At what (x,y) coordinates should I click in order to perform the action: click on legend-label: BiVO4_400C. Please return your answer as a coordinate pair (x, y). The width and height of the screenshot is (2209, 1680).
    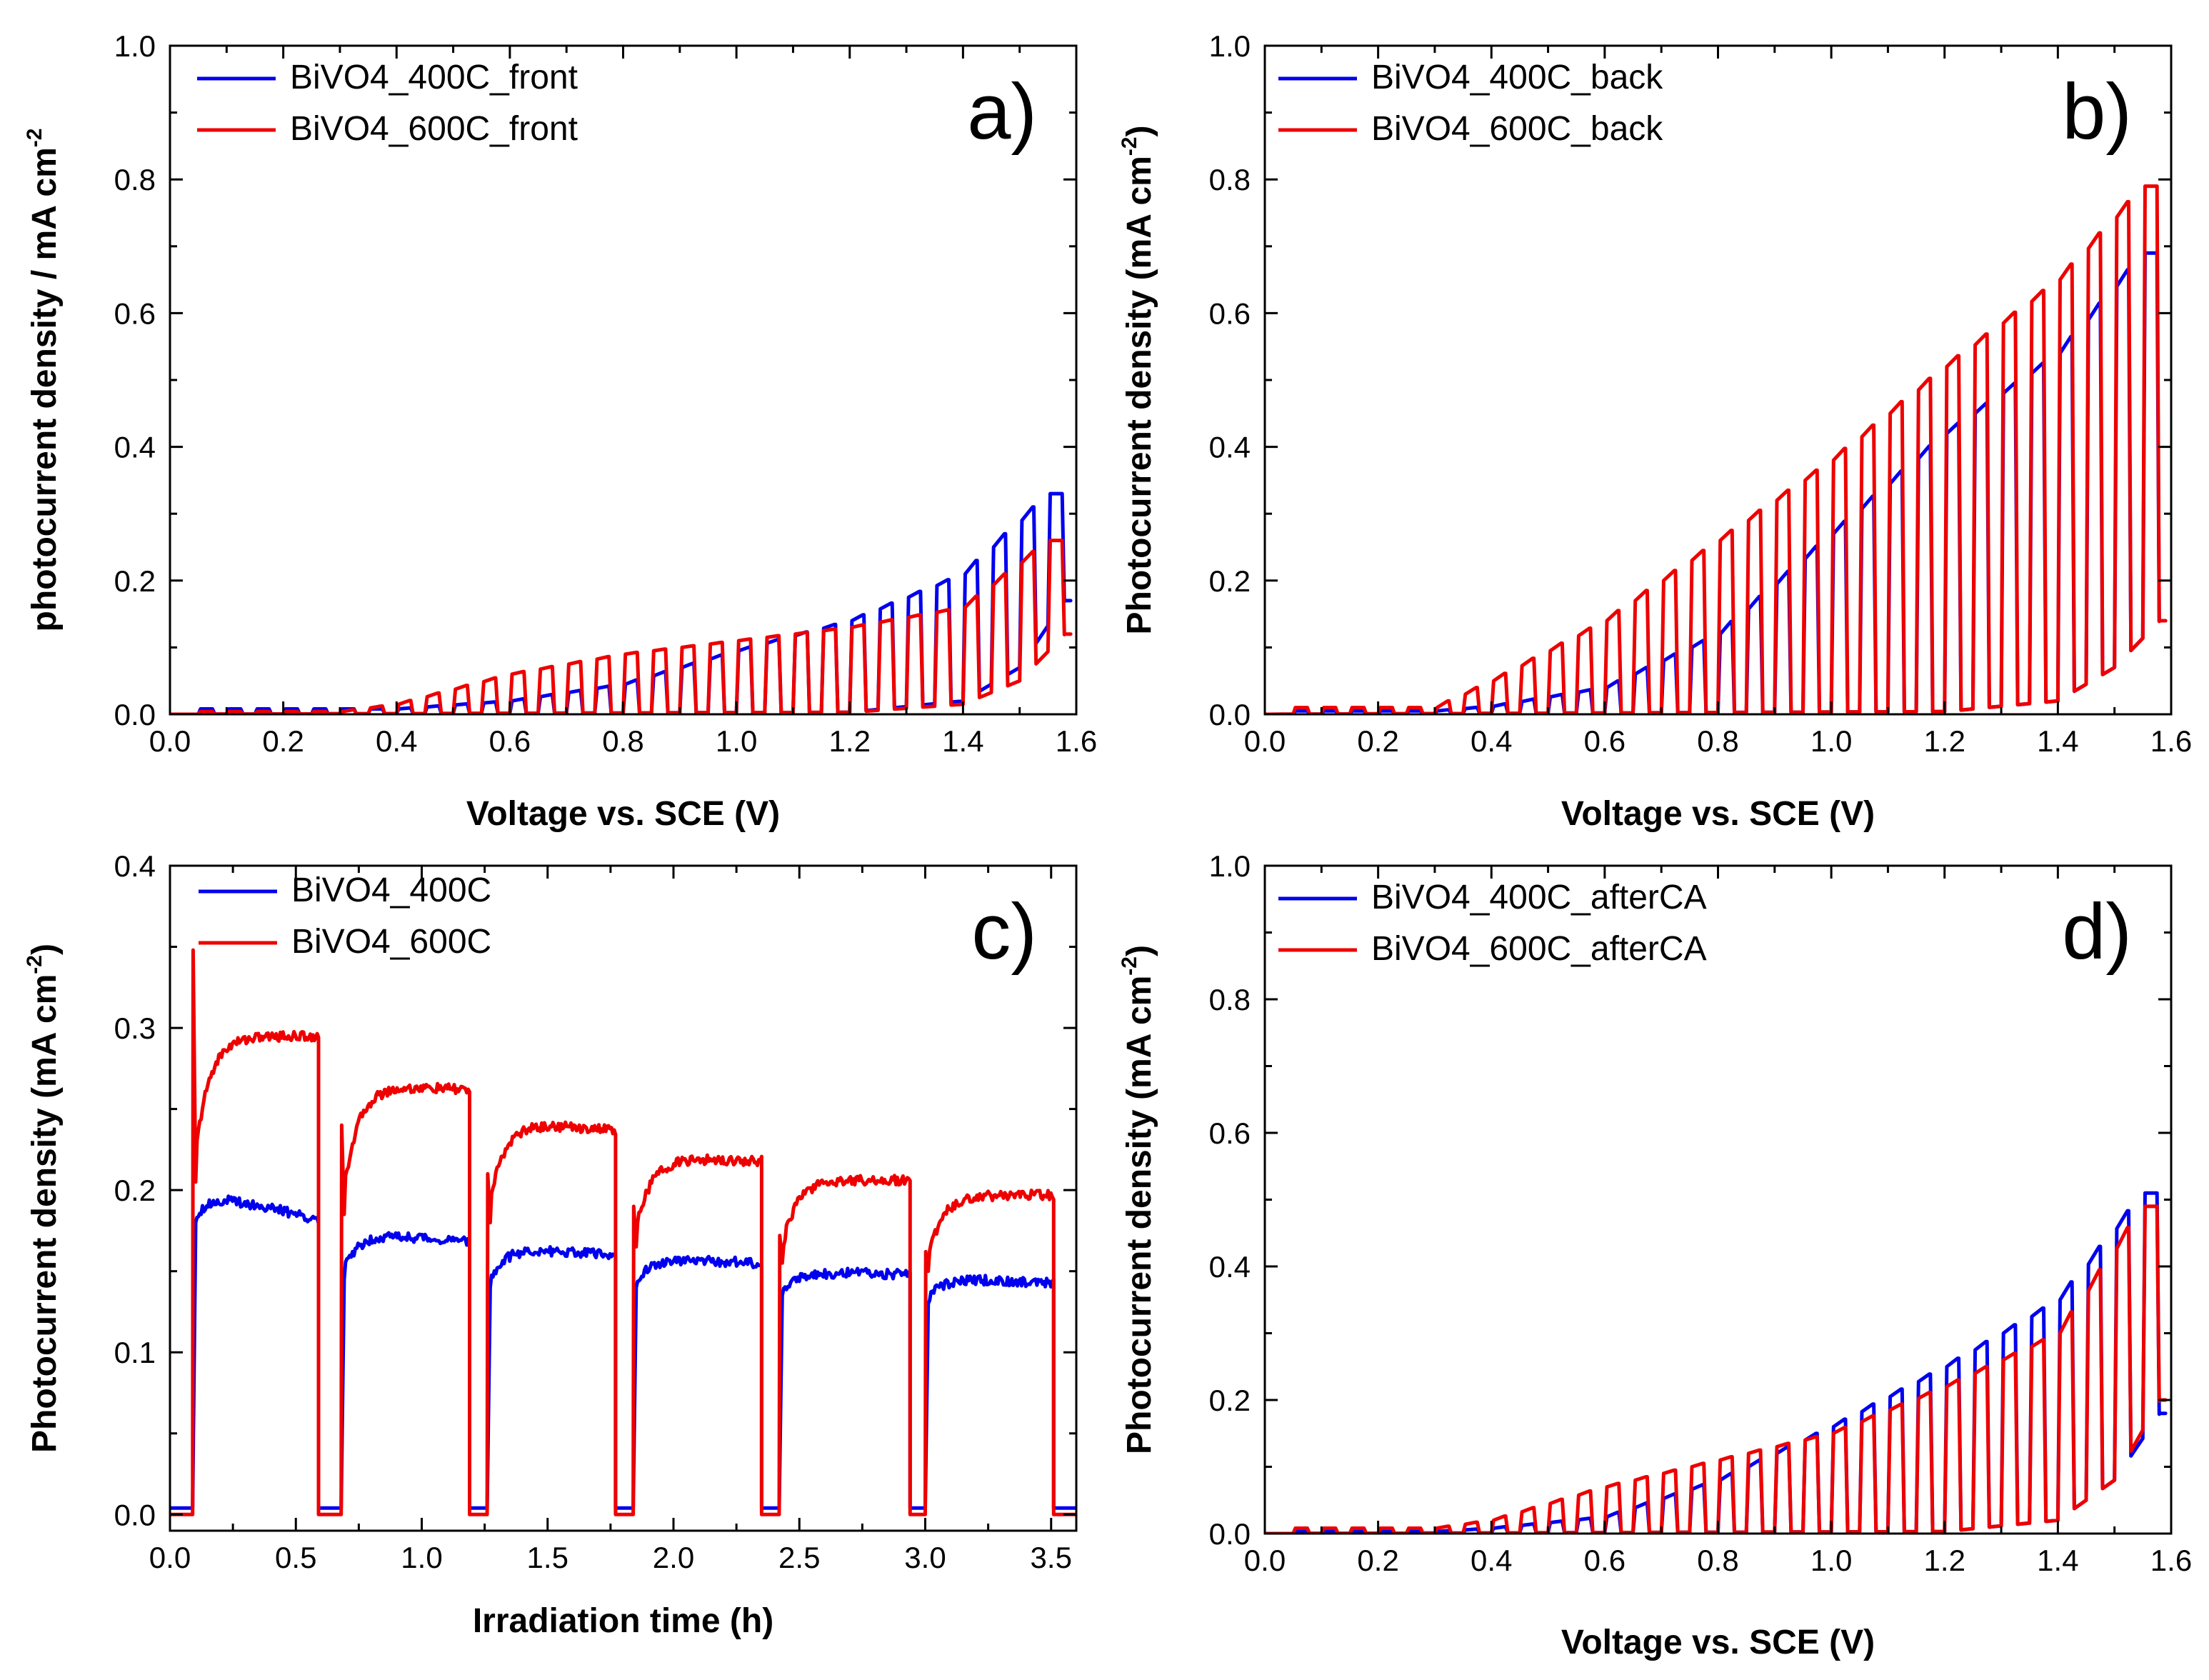
    Looking at the image, I should click on (391, 890).